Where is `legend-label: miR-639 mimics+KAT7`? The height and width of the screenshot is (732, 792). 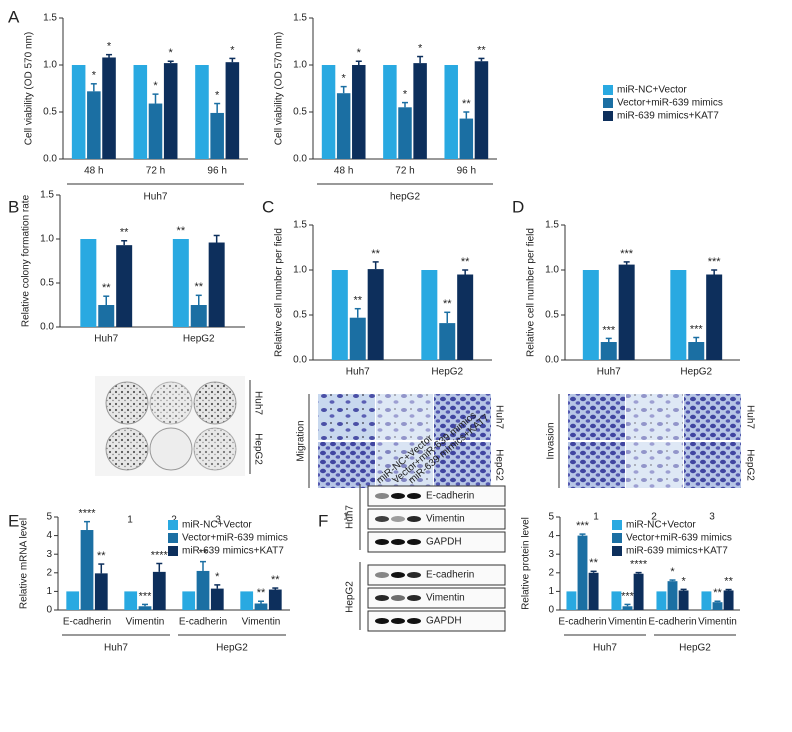
legend-label: miR-639 mimics+KAT7 is located at coordinates (677, 551).